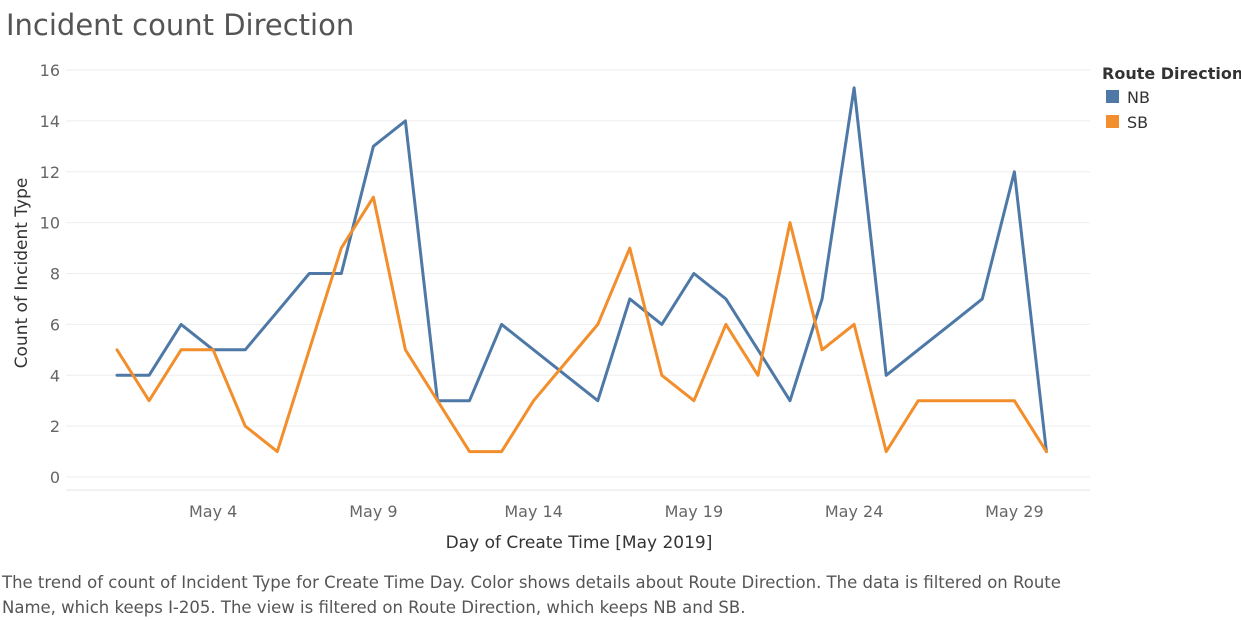  Describe the element at coordinates (694, 511) in the screenshot. I see `x-tick-label: May 19` at that location.